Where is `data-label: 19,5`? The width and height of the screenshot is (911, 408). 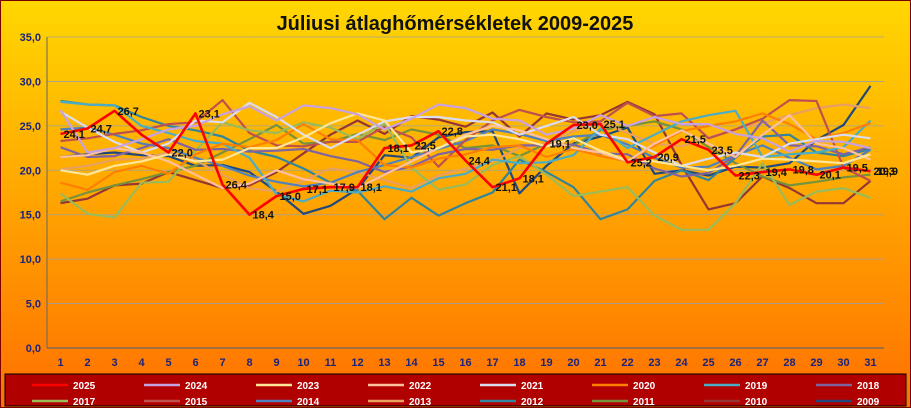
data-label: 19,5 is located at coordinates (857, 169).